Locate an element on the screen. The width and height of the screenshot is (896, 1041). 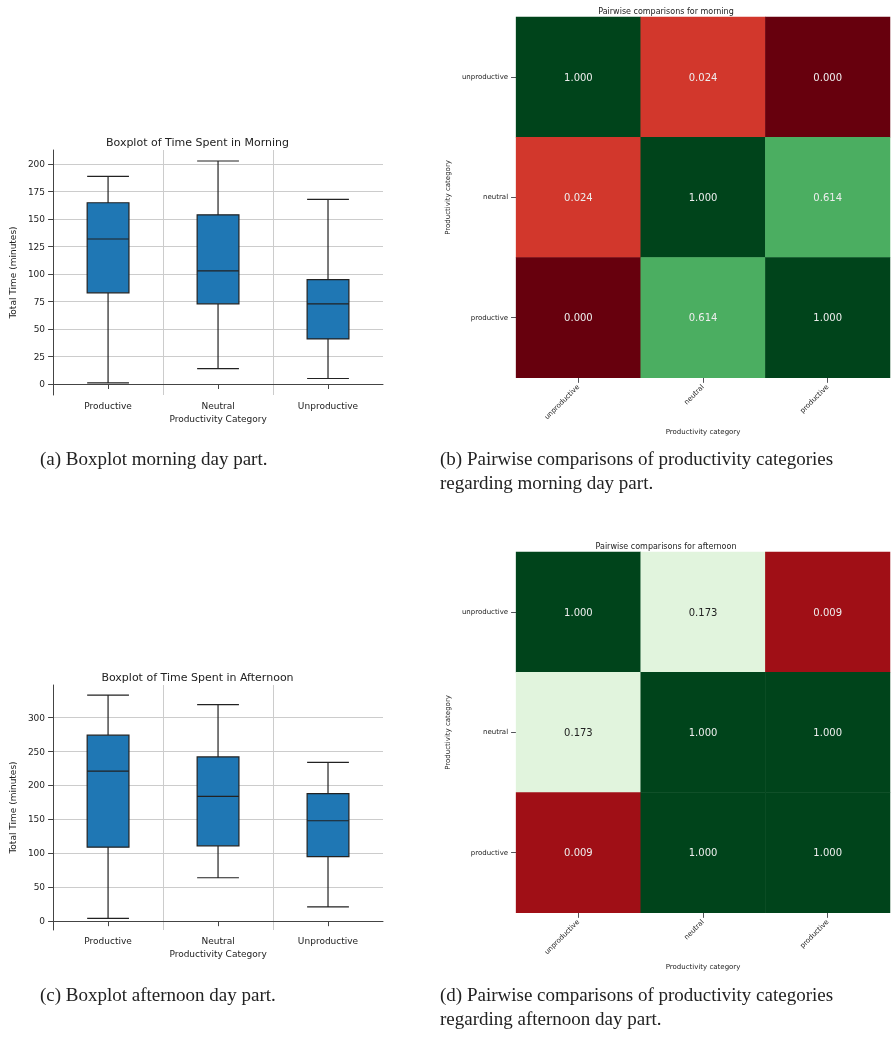
y-tick-label: 175 is located at coordinates (36, 191).